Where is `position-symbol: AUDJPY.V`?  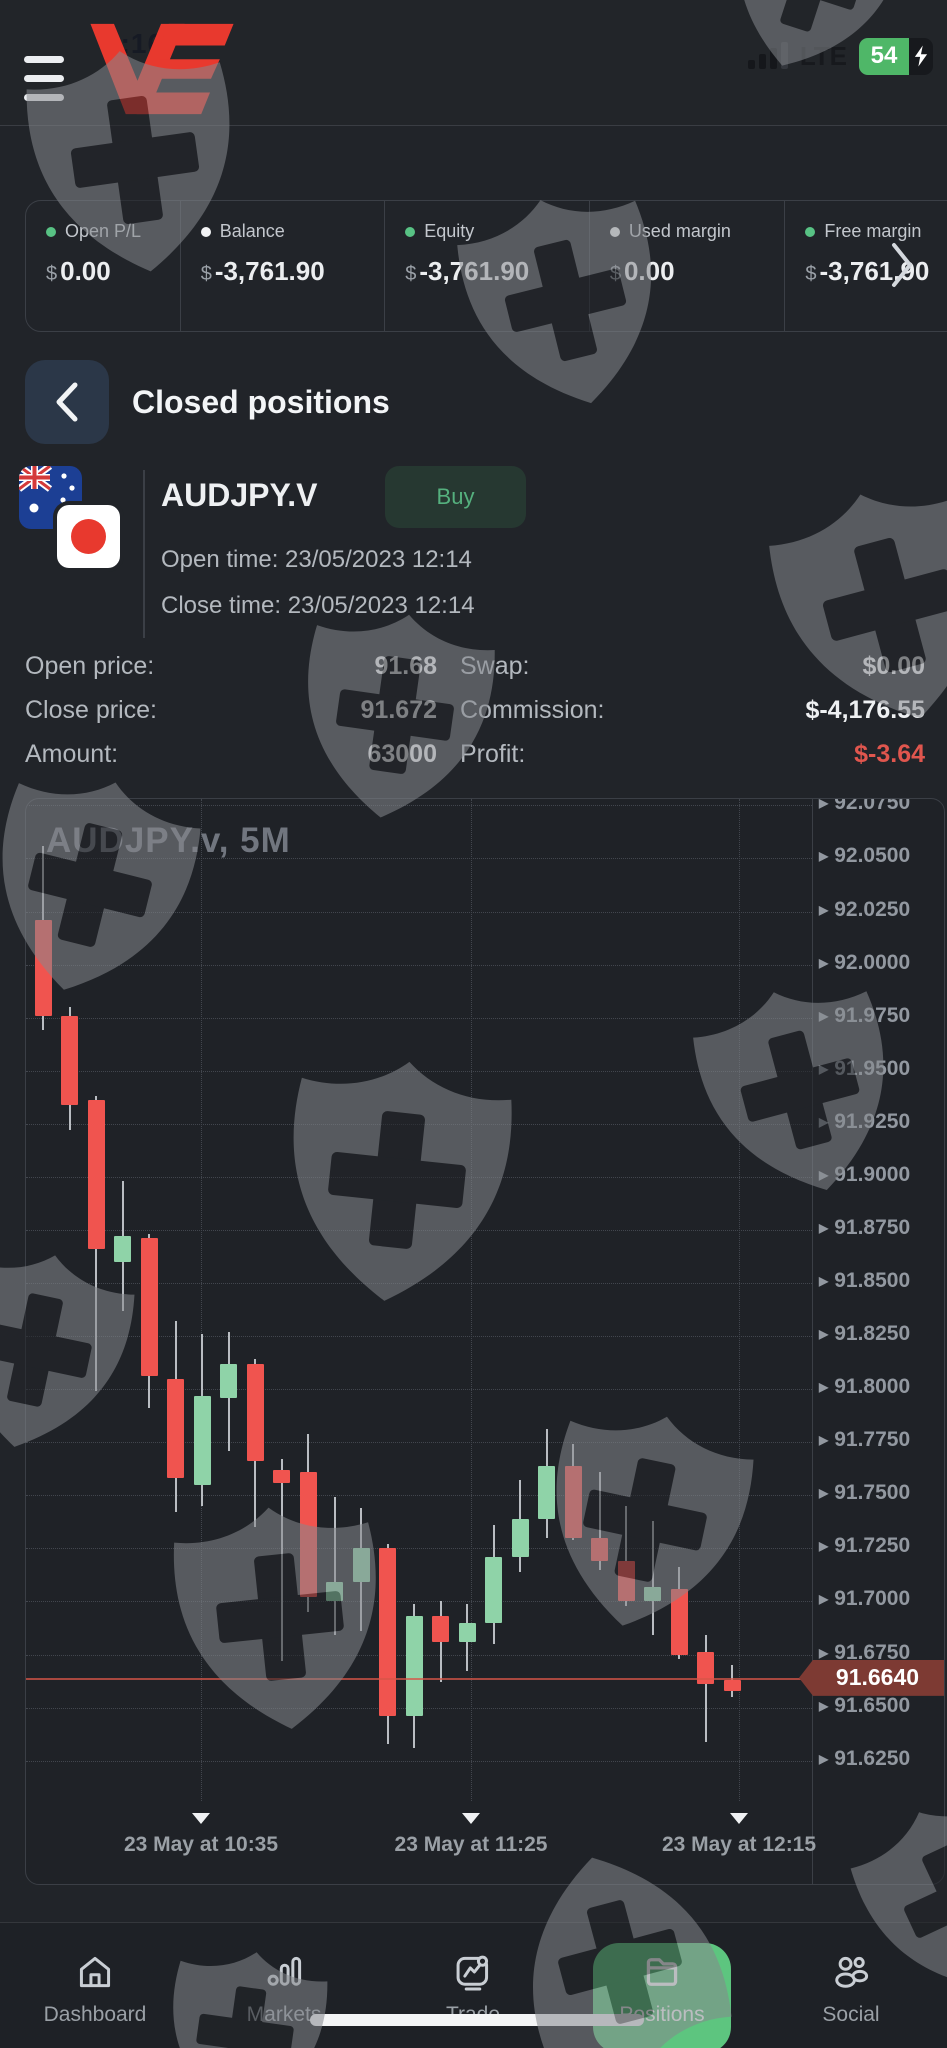
position-symbol: AUDJPY.V is located at coordinates (239, 495).